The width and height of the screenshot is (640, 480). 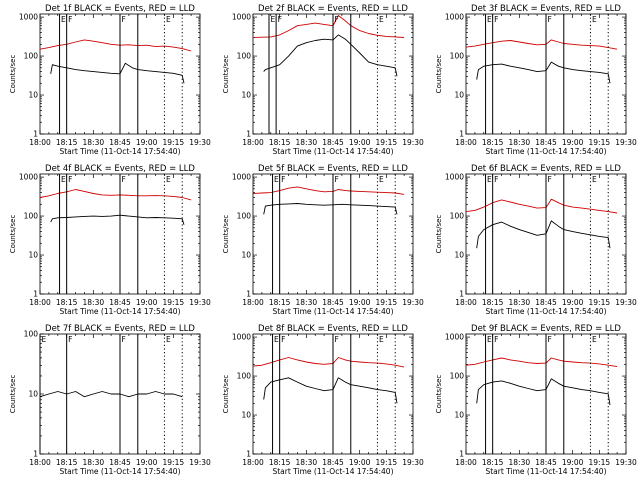 What do you see at coordinates (333, 9) in the screenshot?
I see `chart-title: Det 2f BLACK = Events, RED = LLD` at bounding box center [333, 9].